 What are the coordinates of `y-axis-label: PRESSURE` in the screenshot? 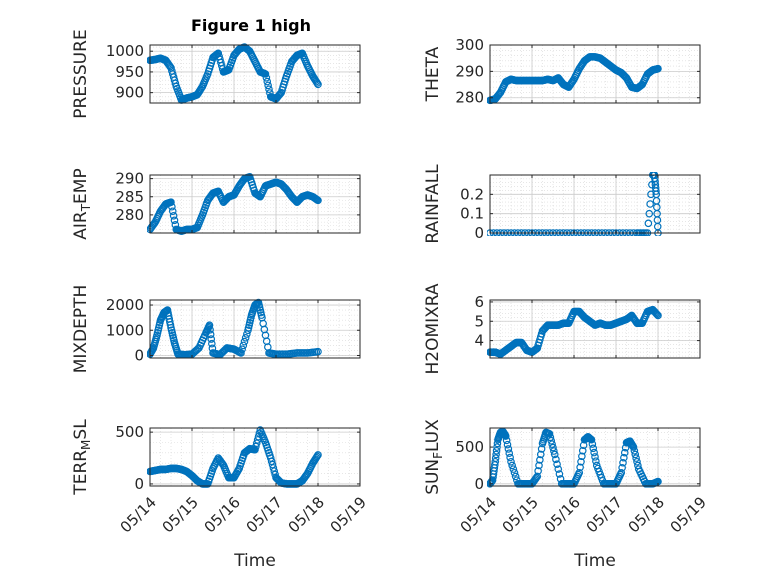 It's located at (81, 73).